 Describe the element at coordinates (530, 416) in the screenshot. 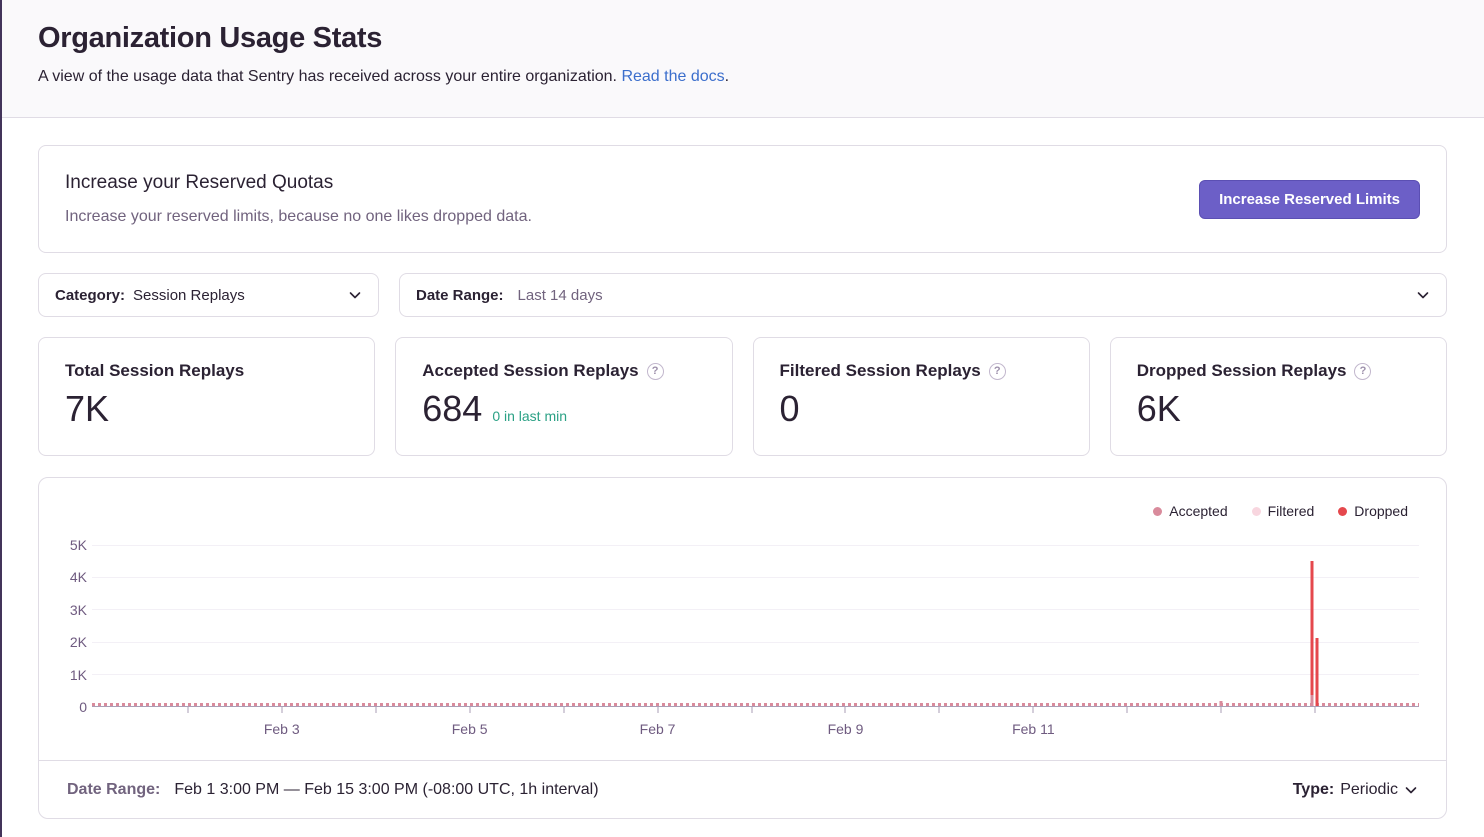

I see `stat-card-accepted-sub: 0 in last min` at that location.